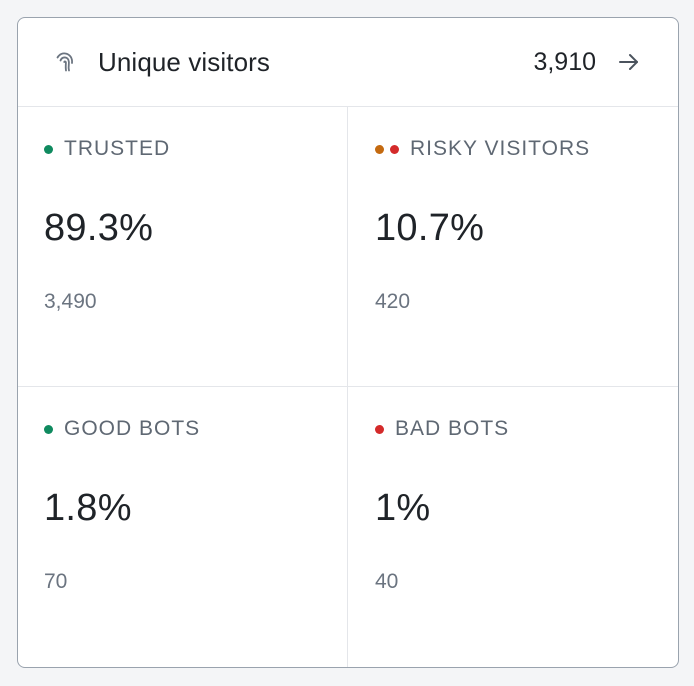 Image resolution: width=694 pixels, height=686 pixels. I want to click on metric-count: 70, so click(56, 581).